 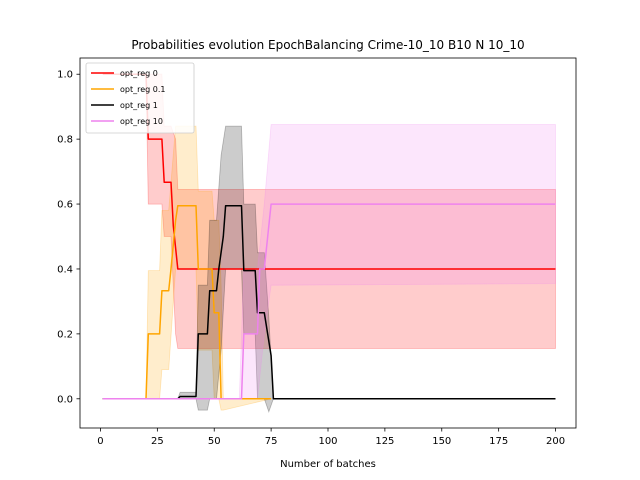 I want to click on x-tick-label-0: 0, so click(x=100, y=441).